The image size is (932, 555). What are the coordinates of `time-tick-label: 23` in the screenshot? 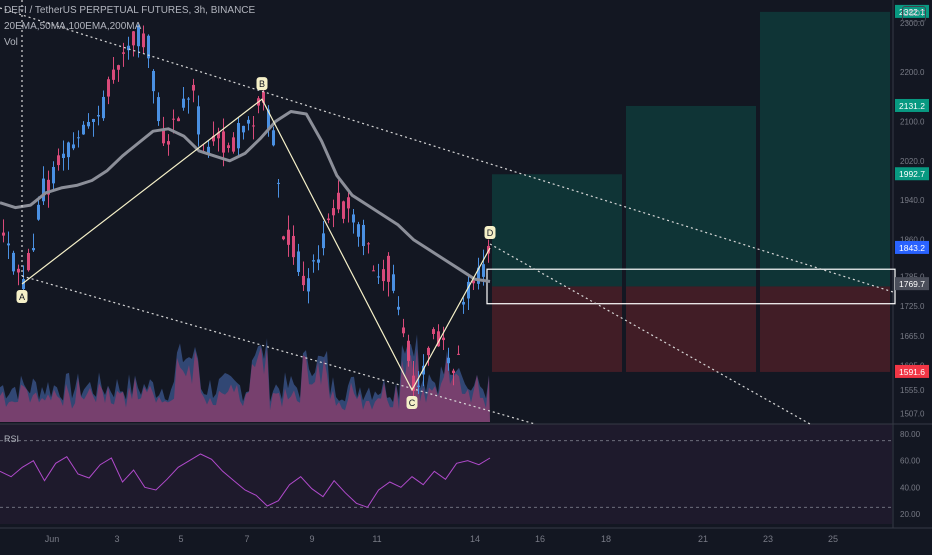 It's located at (768, 539).